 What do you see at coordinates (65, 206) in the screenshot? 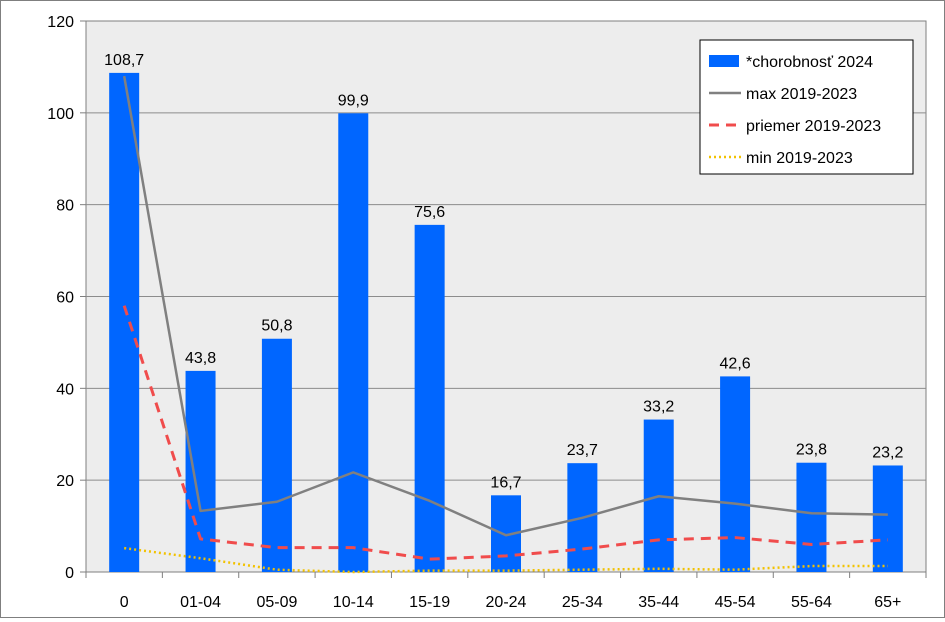
I see `y-tick-label: 80` at bounding box center [65, 206].